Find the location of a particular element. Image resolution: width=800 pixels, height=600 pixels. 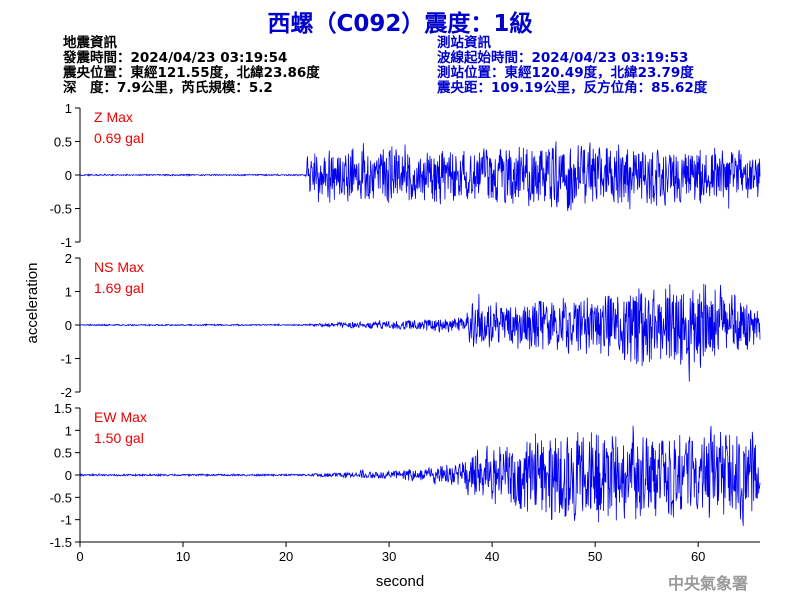

max-label-z: Z Max is located at coordinates (113, 117).